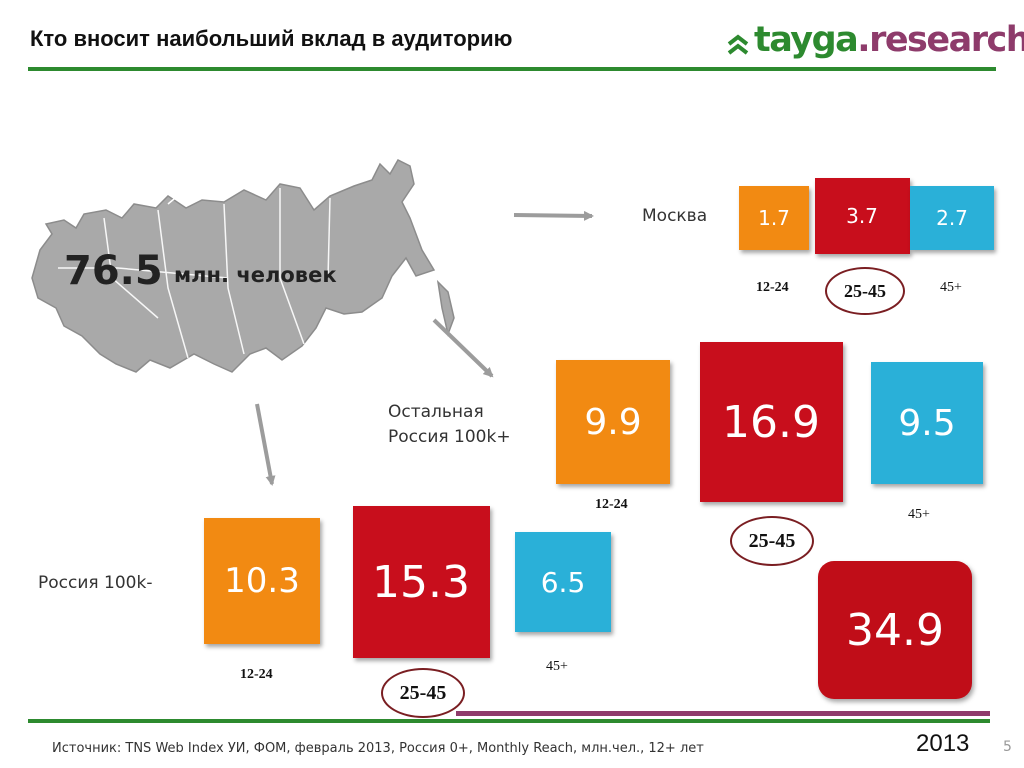  What do you see at coordinates (771, 422) in the screenshot?
I see `bar-rest-russia-25-45: 16.9` at bounding box center [771, 422].